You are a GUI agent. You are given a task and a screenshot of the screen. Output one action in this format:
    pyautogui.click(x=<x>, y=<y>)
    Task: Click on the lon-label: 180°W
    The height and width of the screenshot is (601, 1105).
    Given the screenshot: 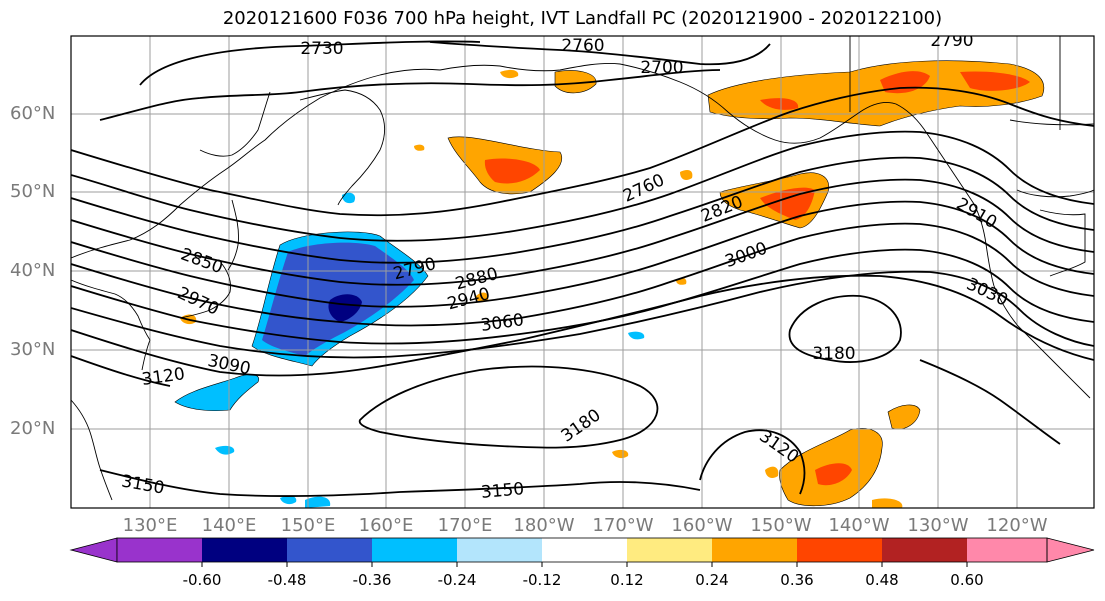 What is the action you would take?
    pyautogui.click(x=544, y=525)
    